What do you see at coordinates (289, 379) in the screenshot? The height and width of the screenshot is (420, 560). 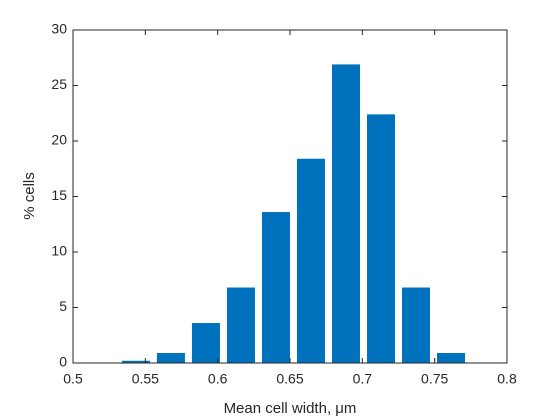 I see `x-tick-label: 0.65` at bounding box center [289, 379].